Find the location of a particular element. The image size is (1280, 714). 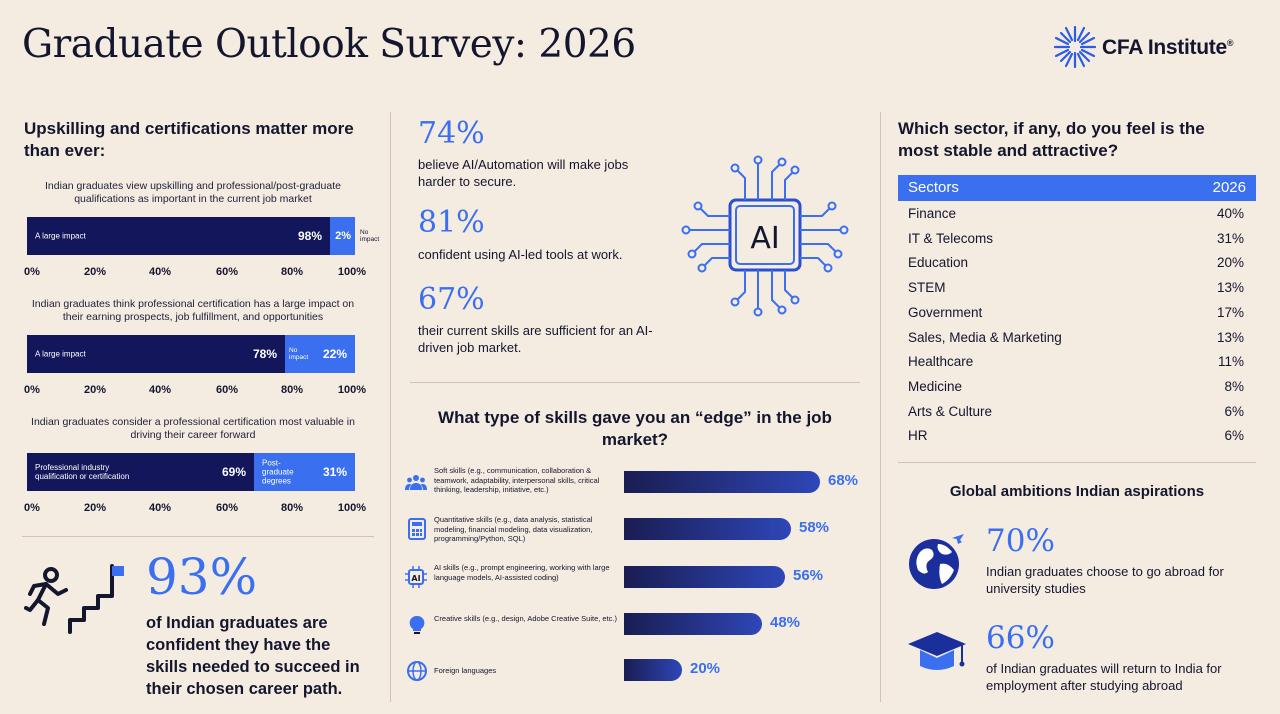

chart1-bar: A large impact 98% 2% is located at coordinates (193, 236).